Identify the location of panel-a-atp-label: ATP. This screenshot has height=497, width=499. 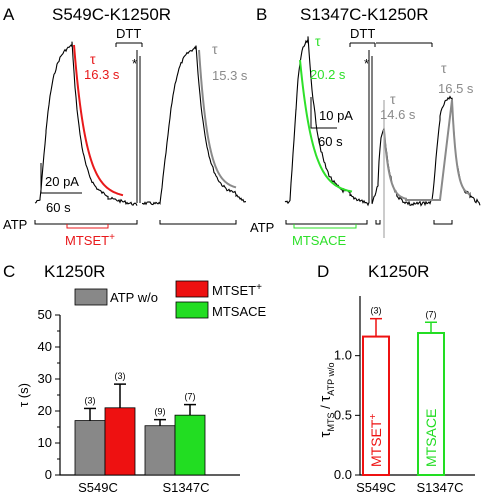
(15, 224).